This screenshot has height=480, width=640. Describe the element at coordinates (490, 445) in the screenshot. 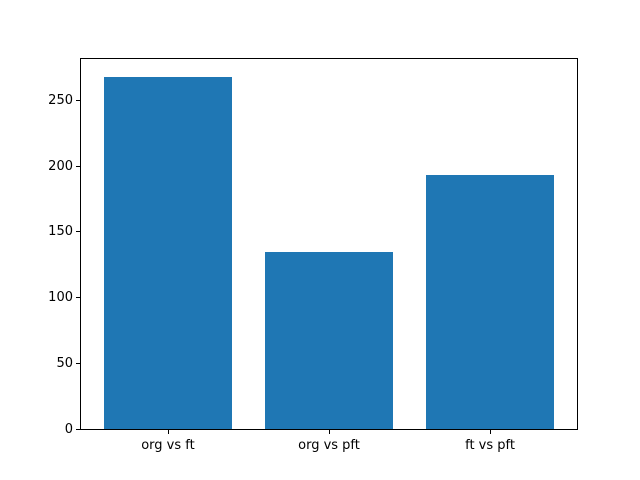

I see `x-tick-label-ft-vs-pft: ft vs pft` at that location.